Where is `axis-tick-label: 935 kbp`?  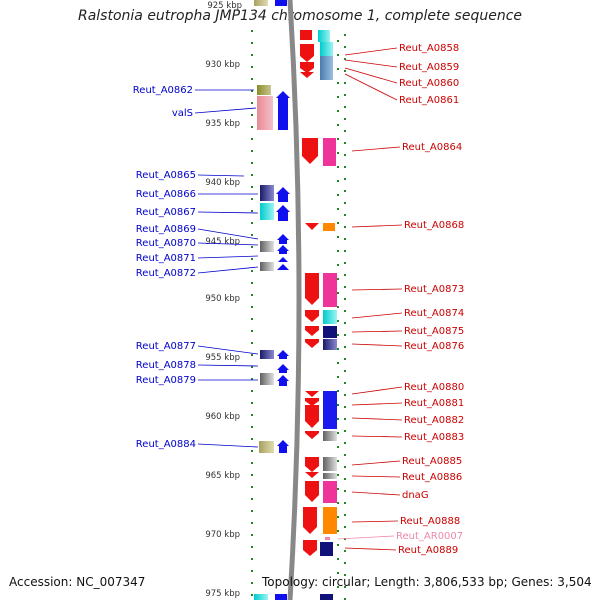 axis-tick-label: 935 kbp is located at coordinates (222, 124).